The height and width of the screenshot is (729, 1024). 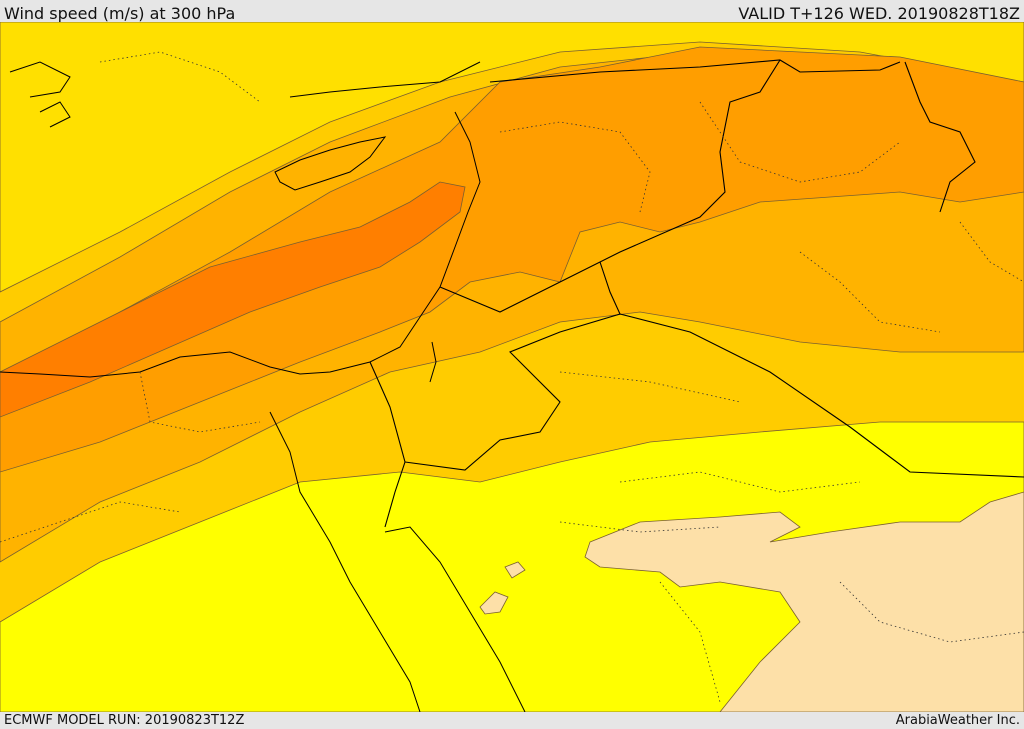 What do you see at coordinates (804, 601) in the screenshot?
I see `band-light-peach` at bounding box center [804, 601].